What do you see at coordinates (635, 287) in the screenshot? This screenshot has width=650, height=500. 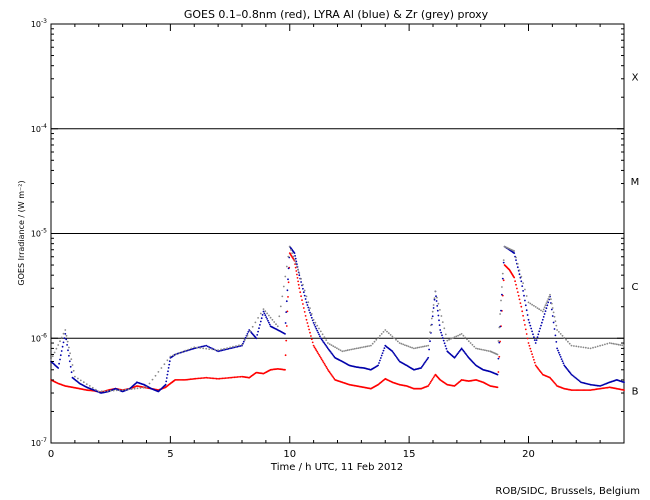 I see `flare-class-label: C` at bounding box center [635, 287].